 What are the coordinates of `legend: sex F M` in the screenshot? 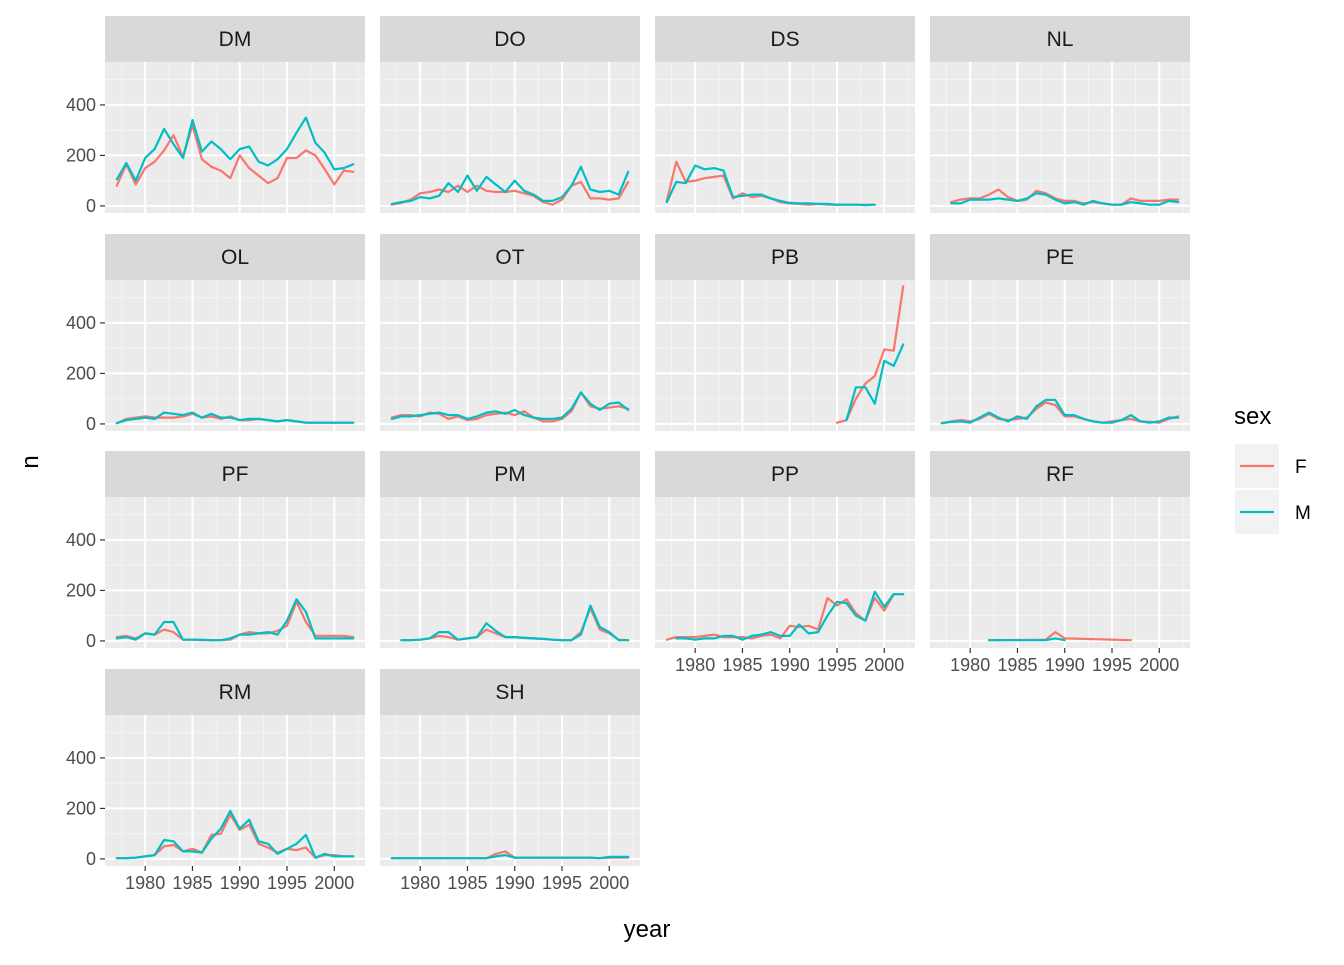 It's located at (1272, 468).